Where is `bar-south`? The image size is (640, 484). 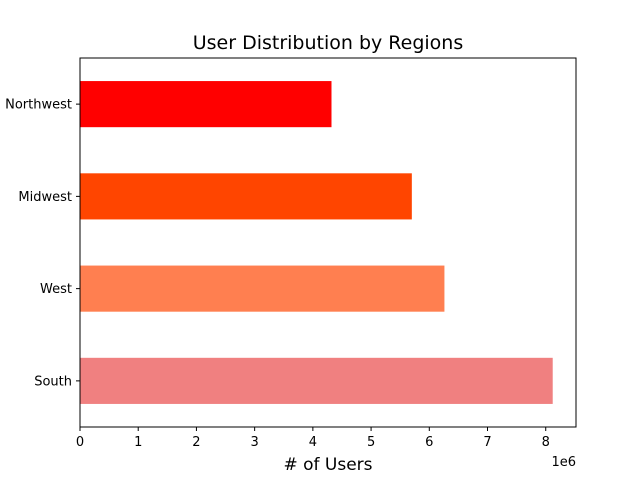
bar-south is located at coordinates (316, 380).